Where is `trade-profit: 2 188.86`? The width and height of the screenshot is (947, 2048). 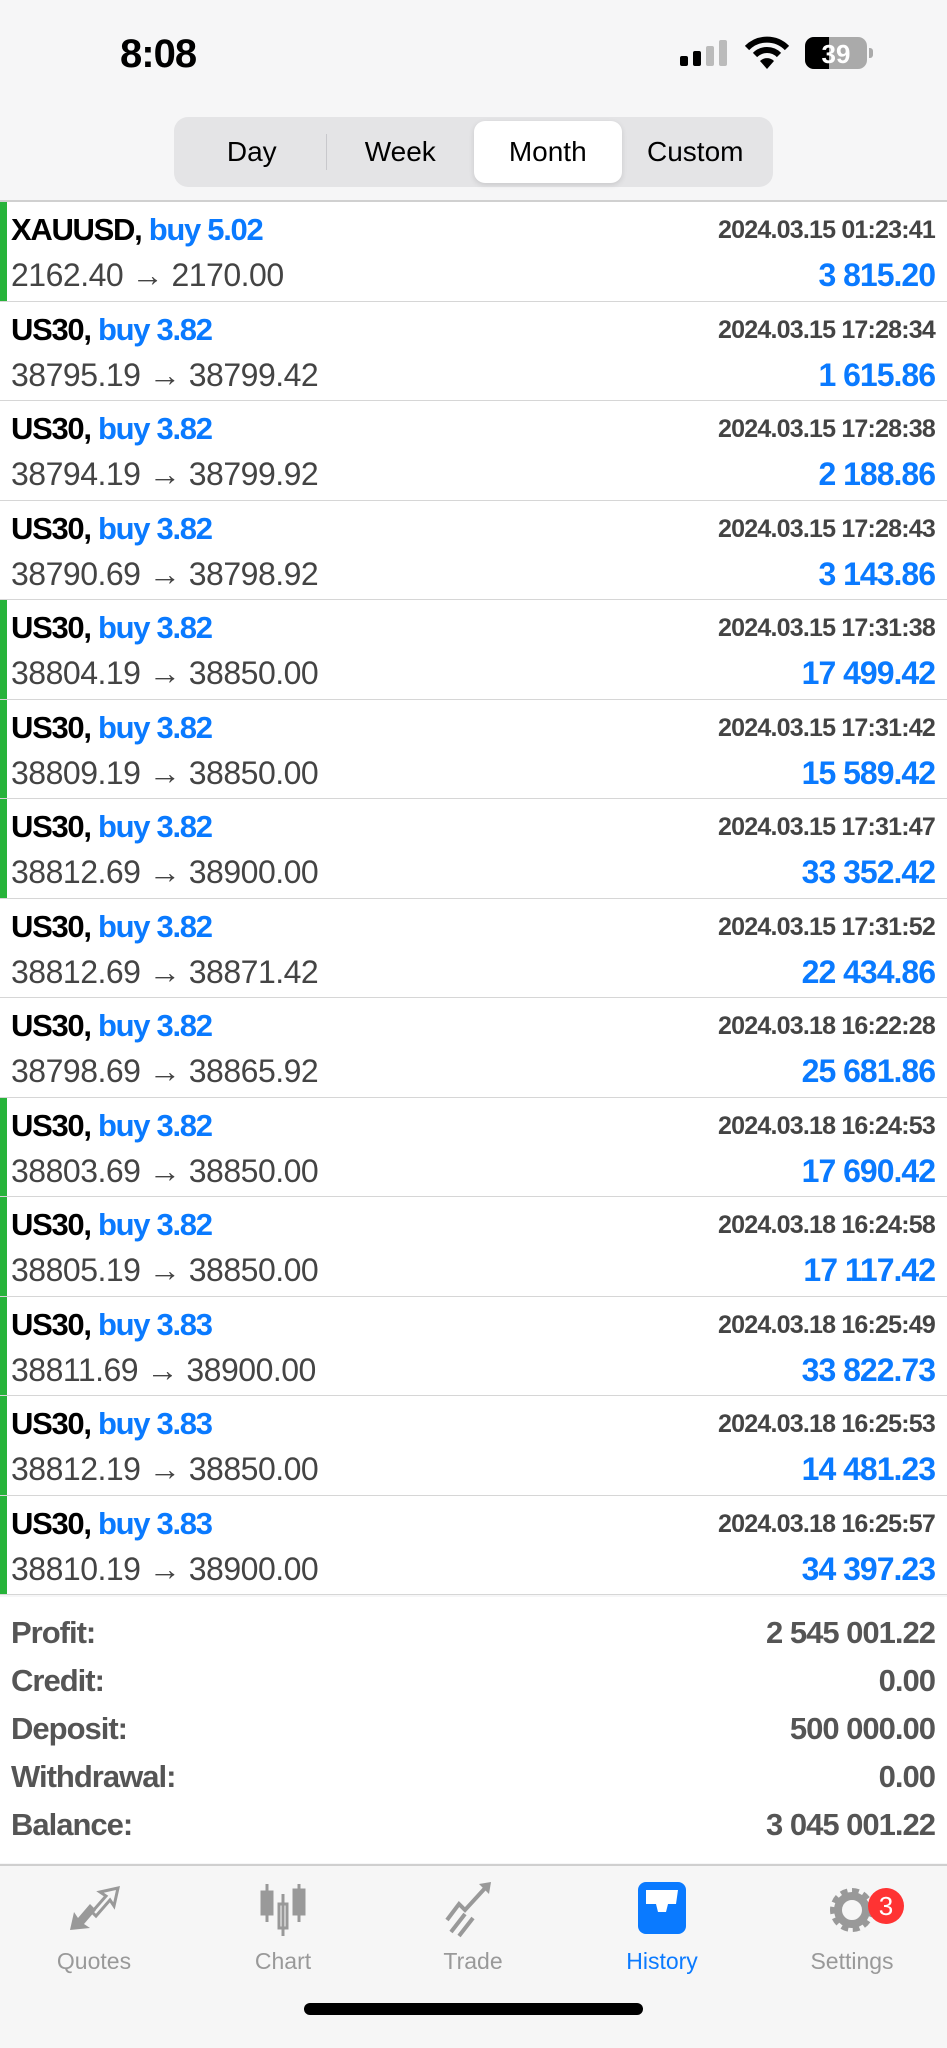
trade-profit: 2 188.86 is located at coordinates (877, 474).